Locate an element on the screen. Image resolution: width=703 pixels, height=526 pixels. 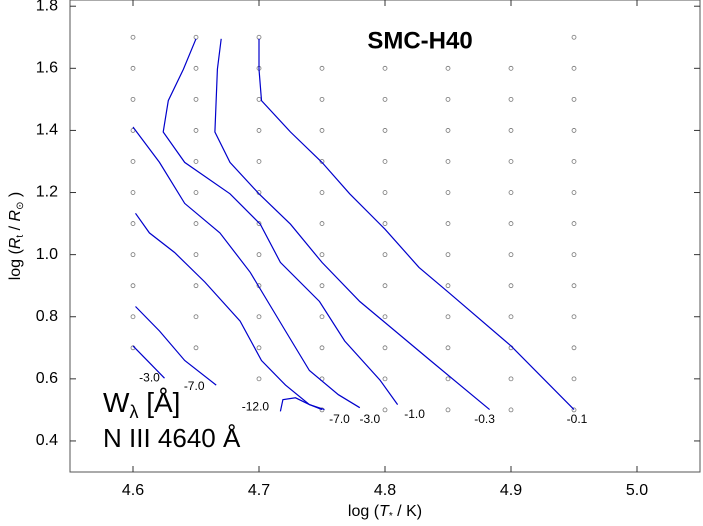
chart-title: SMC-H40 is located at coordinates (419, 40).